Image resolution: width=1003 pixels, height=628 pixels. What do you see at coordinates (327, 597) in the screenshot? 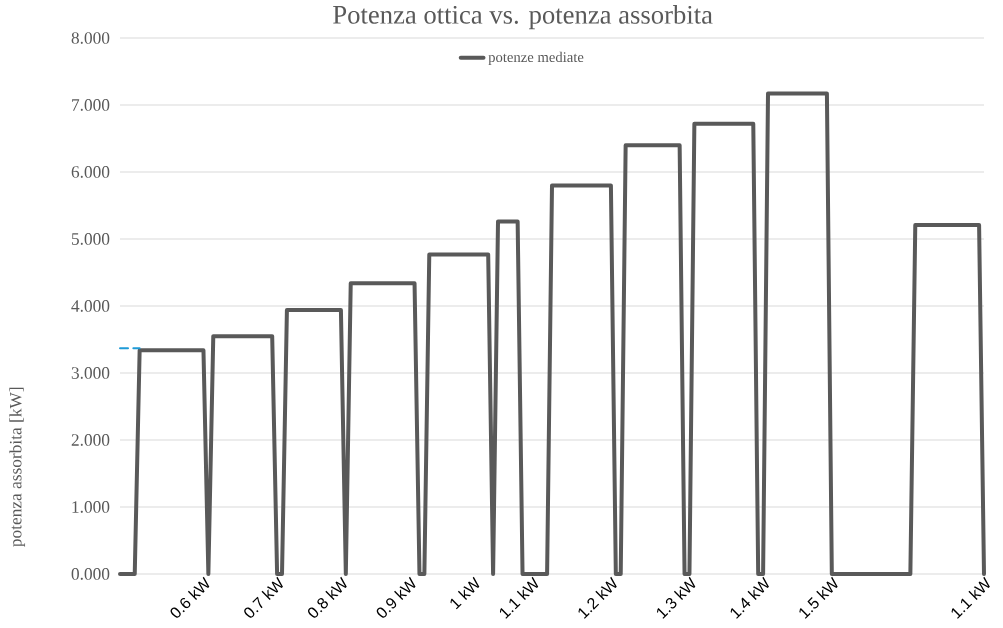
I see `x-tick-label: 0.8 kW` at bounding box center [327, 597].